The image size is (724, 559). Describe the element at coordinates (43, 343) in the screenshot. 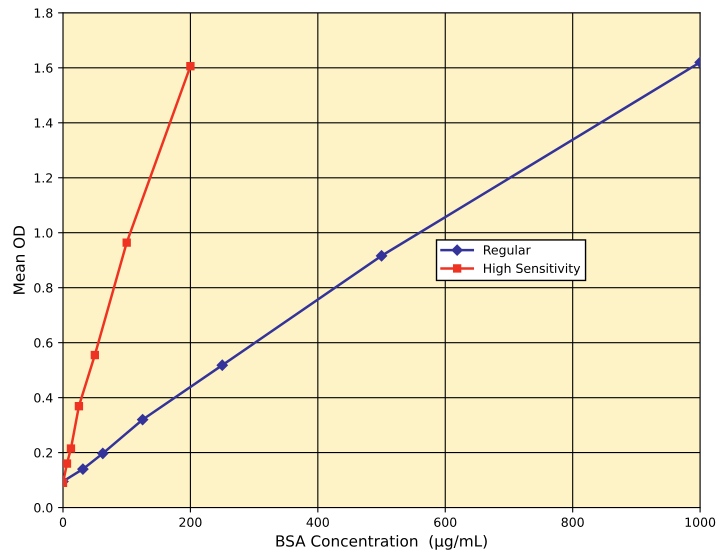

I see `y-tick-label: 0.6` at that location.